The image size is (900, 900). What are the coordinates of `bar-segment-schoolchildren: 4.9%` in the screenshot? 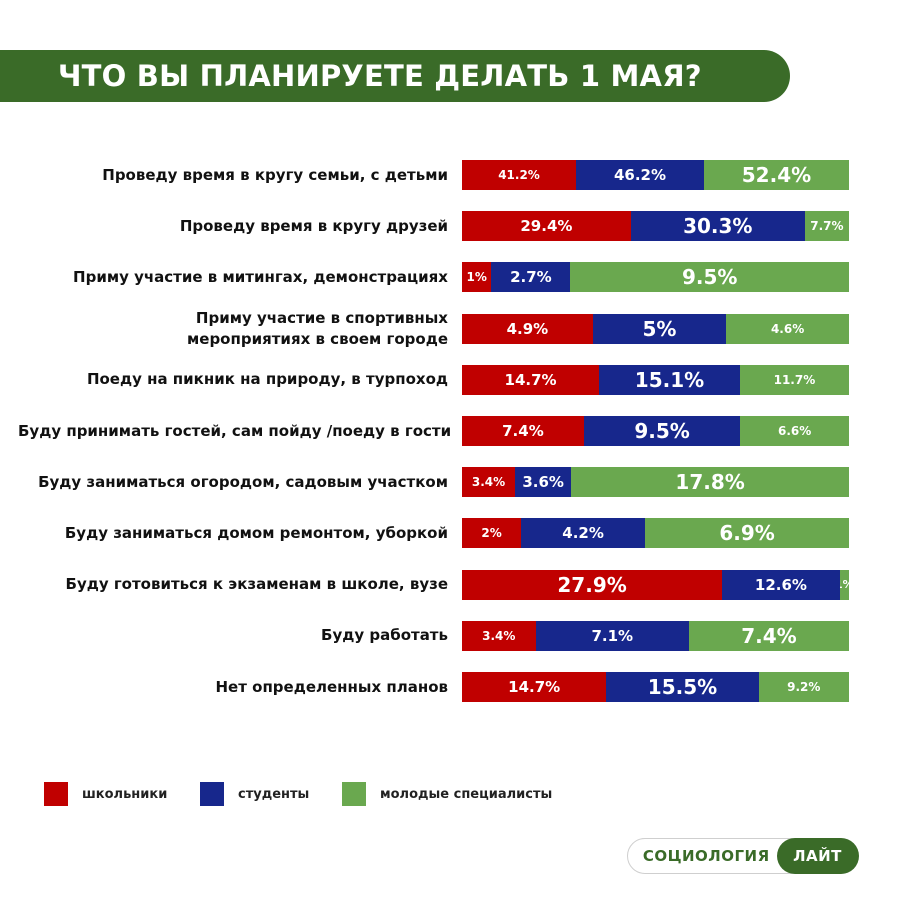 It's located at (527, 328).